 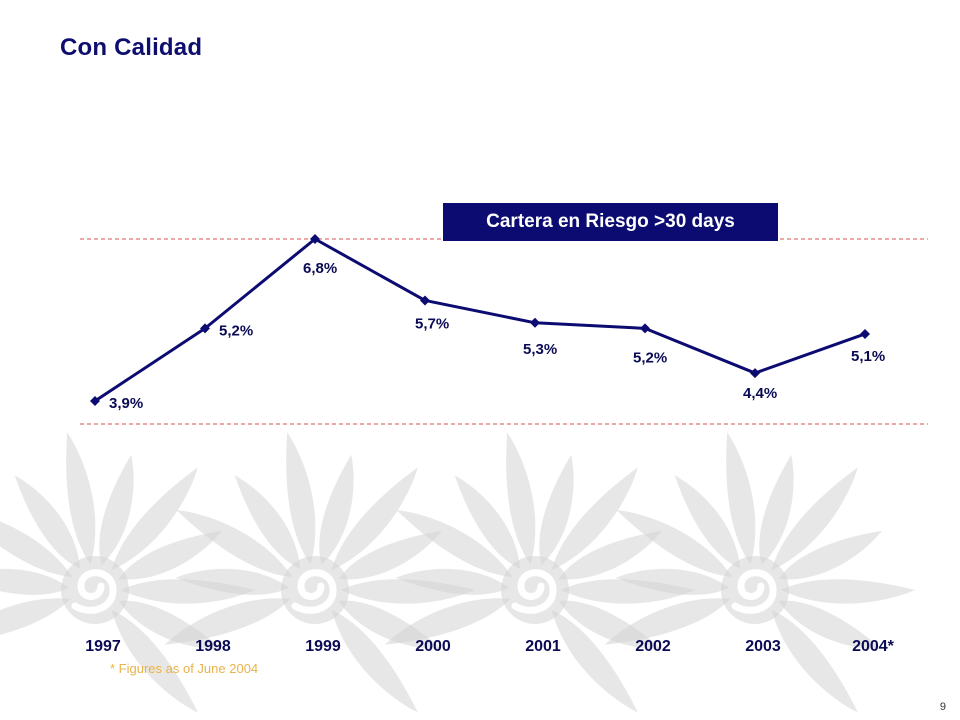 I want to click on data-point-2002, so click(x=645, y=328).